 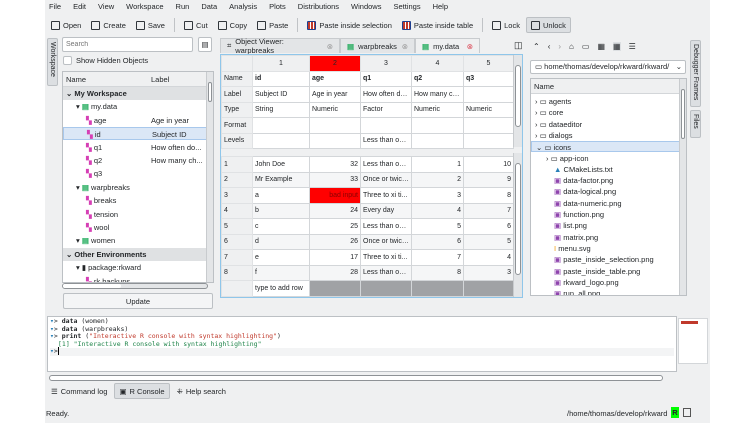 What do you see at coordinates (281, 78) in the screenshot?
I see `meta-cell: id` at bounding box center [281, 78].